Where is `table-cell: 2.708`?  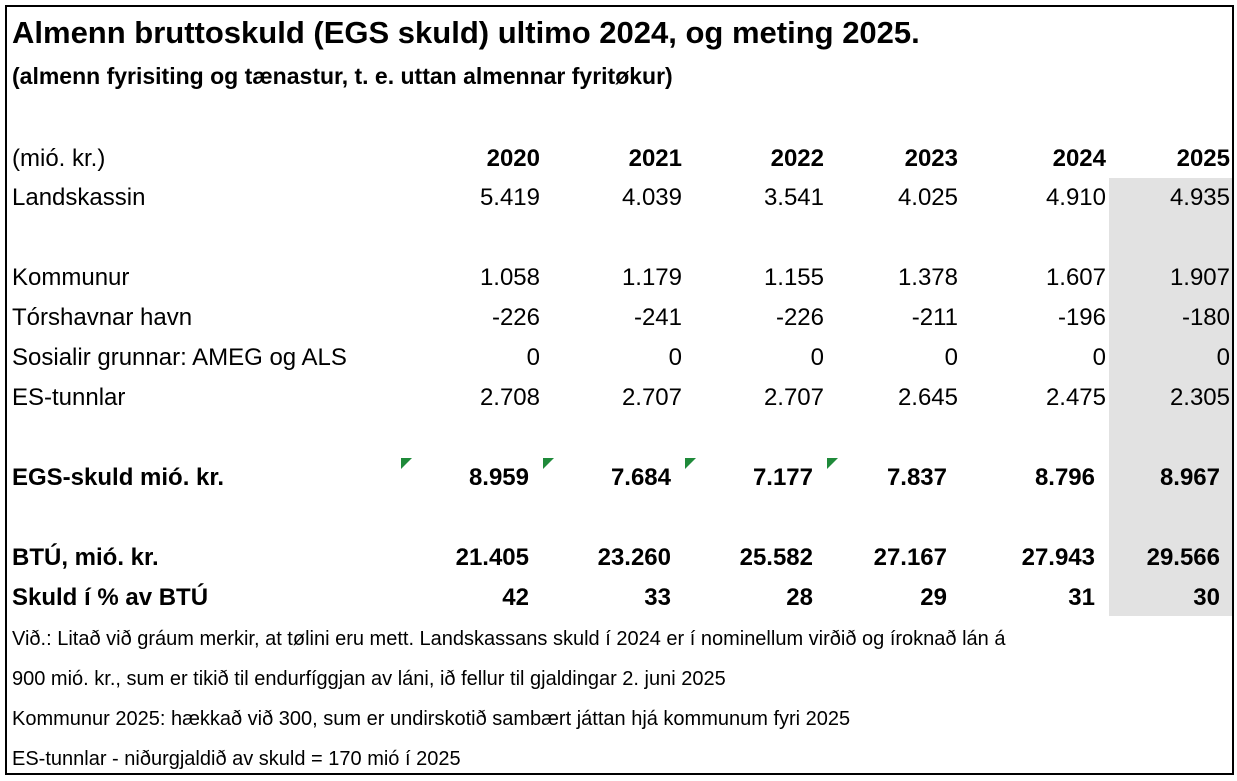 table-cell: 2.708 is located at coordinates (509, 397).